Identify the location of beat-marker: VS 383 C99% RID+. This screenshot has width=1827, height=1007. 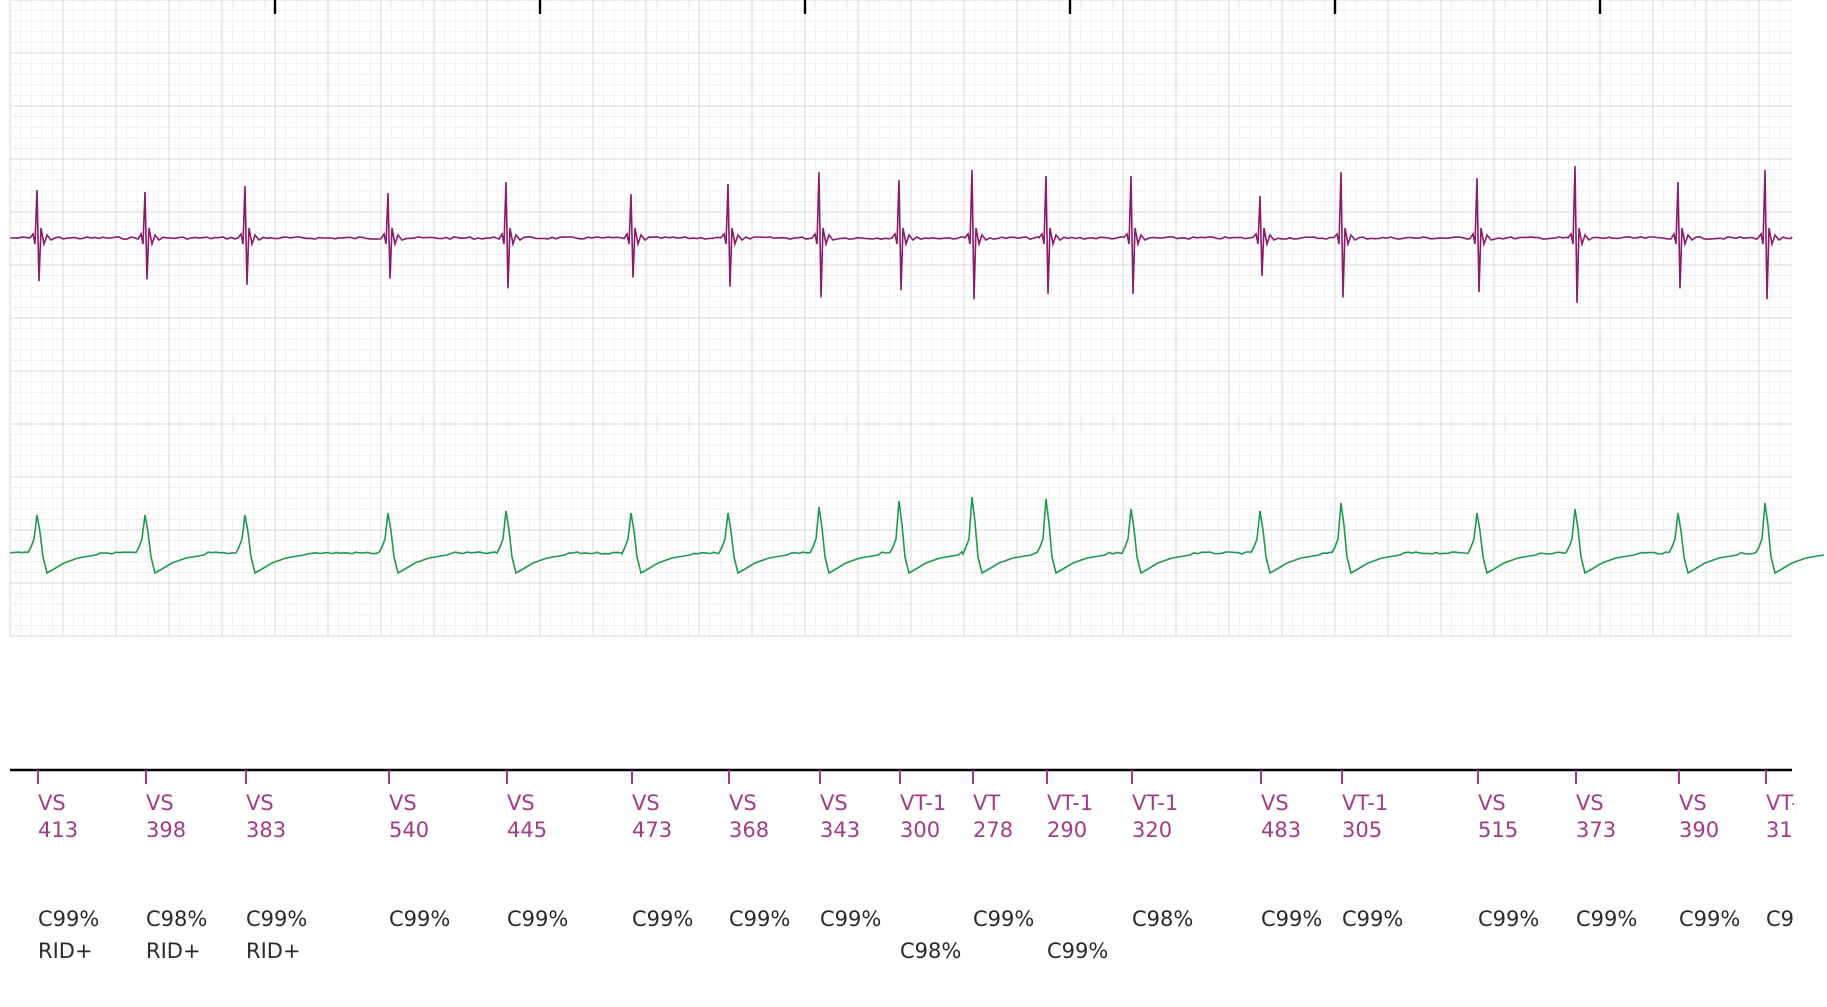
(276, 866).